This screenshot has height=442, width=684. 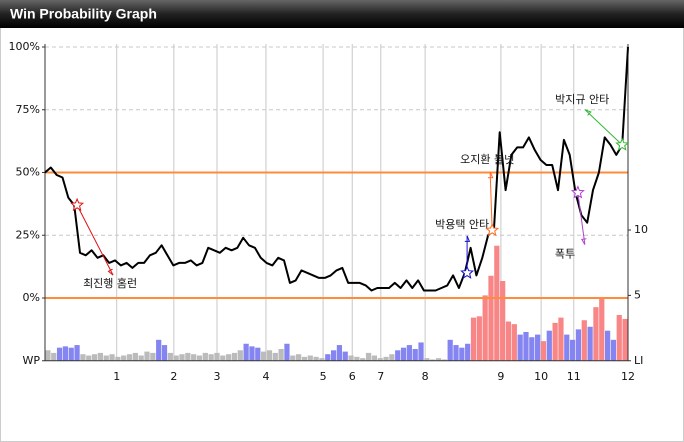 What do you see at coordinates (31, 360) in the screenshot?
I see `y-tick-label: WP` at bounding box center [31, 360].